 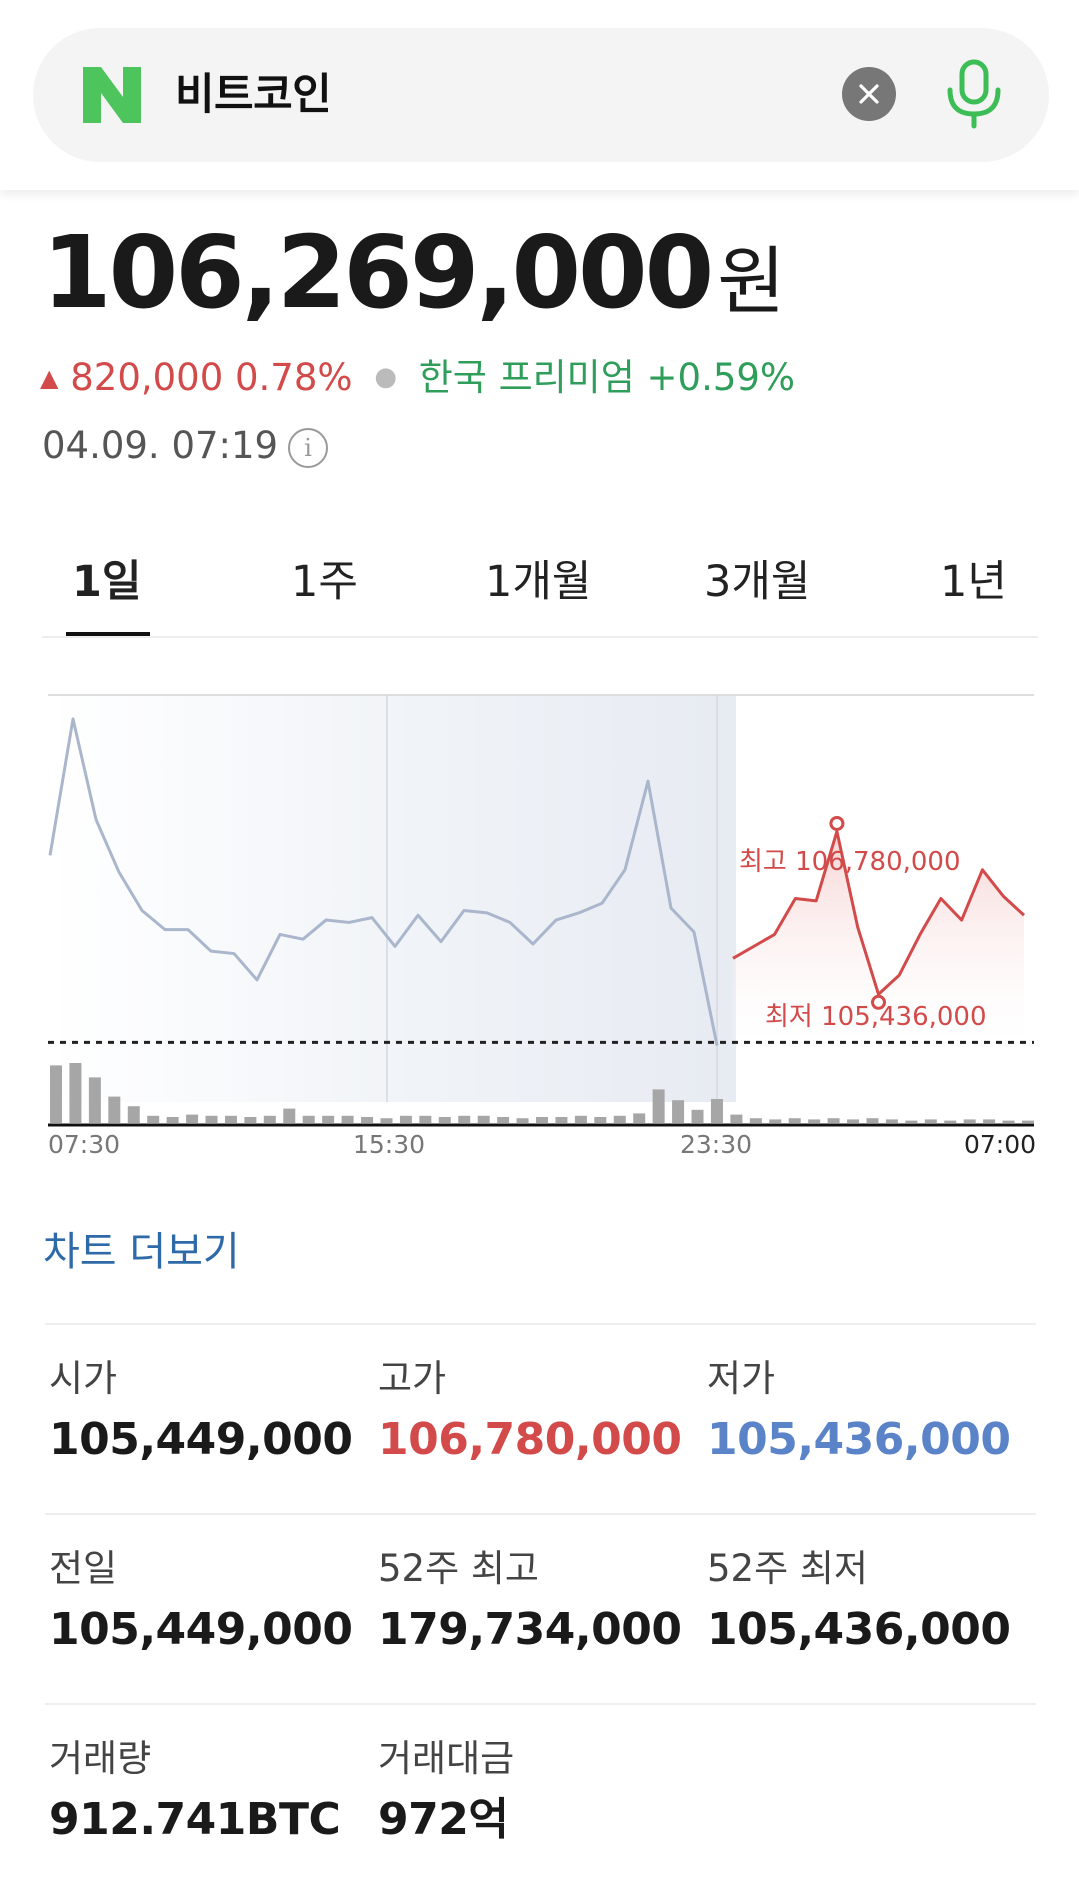 What do you see at coordinates (84, 1144) in the screenshot?
I see `x-tick-label: 07:30` at bounding box center [84, 1144].